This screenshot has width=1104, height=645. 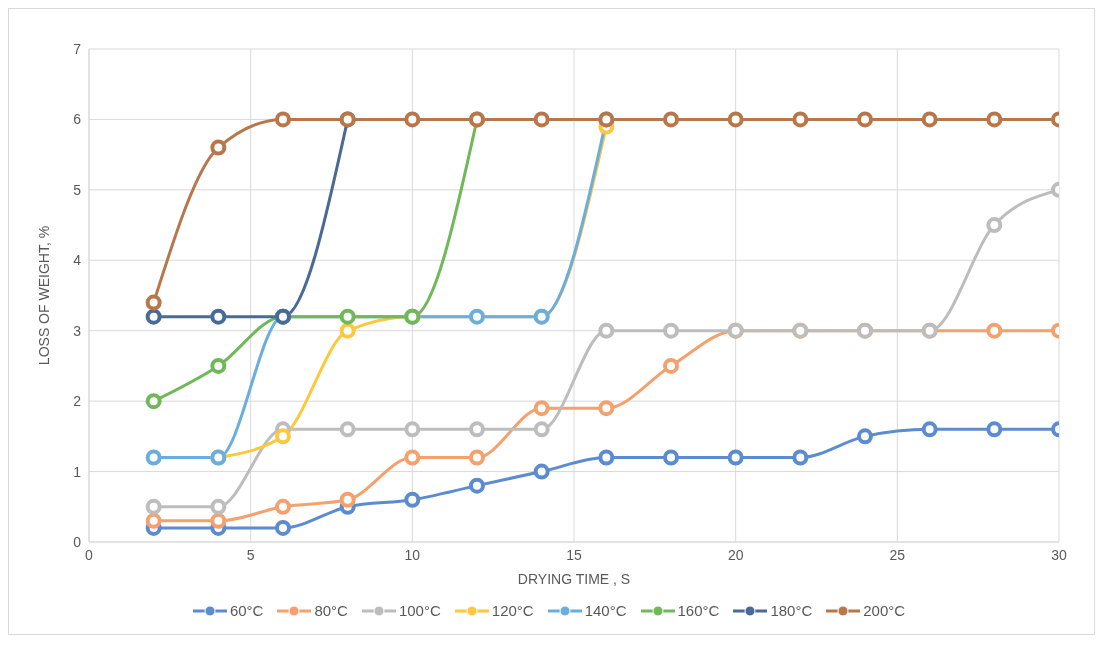 What do you see at coordinates (77, 119) in the screenshot?
I see `y-tick-label: 6` at bounding box center [77, 119].